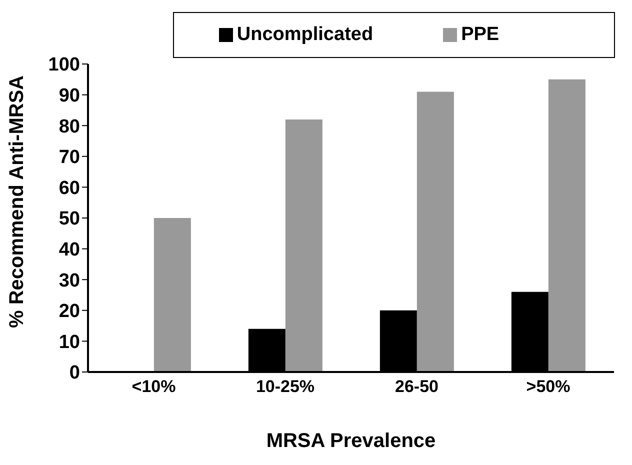 The width and height of the screenshot is (632, 465). Describe the element at coordinates (69, 281) in the screenshot. I see `y-tick-label: 30` at that location.